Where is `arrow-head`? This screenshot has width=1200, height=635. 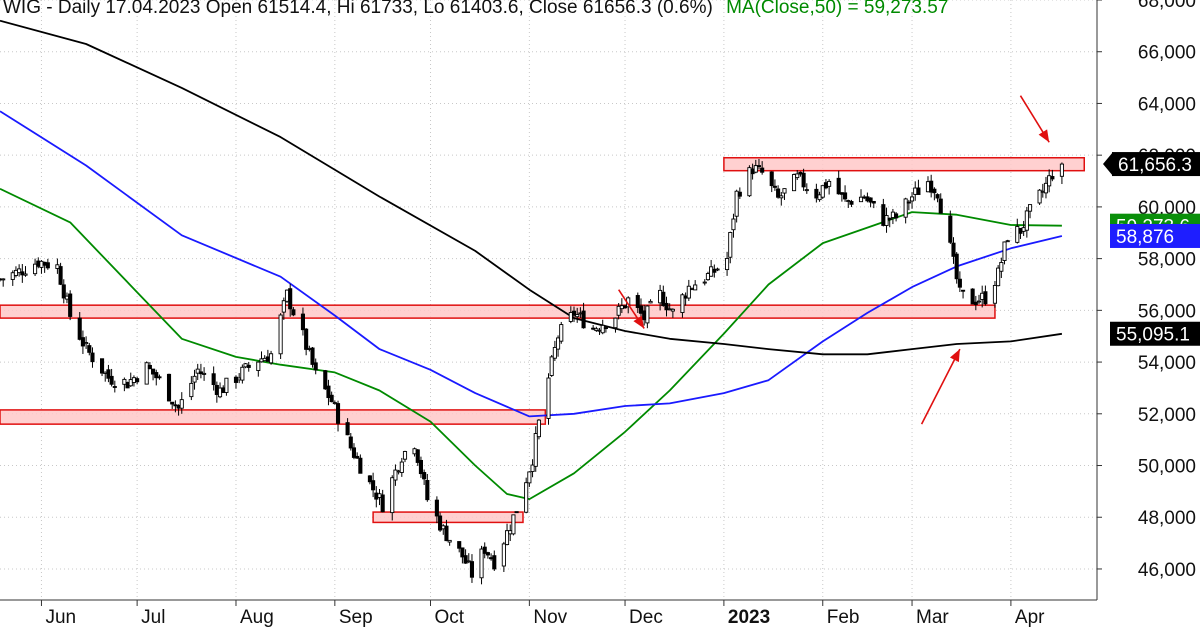
arrow-head is located at coordinates (1044, 136).